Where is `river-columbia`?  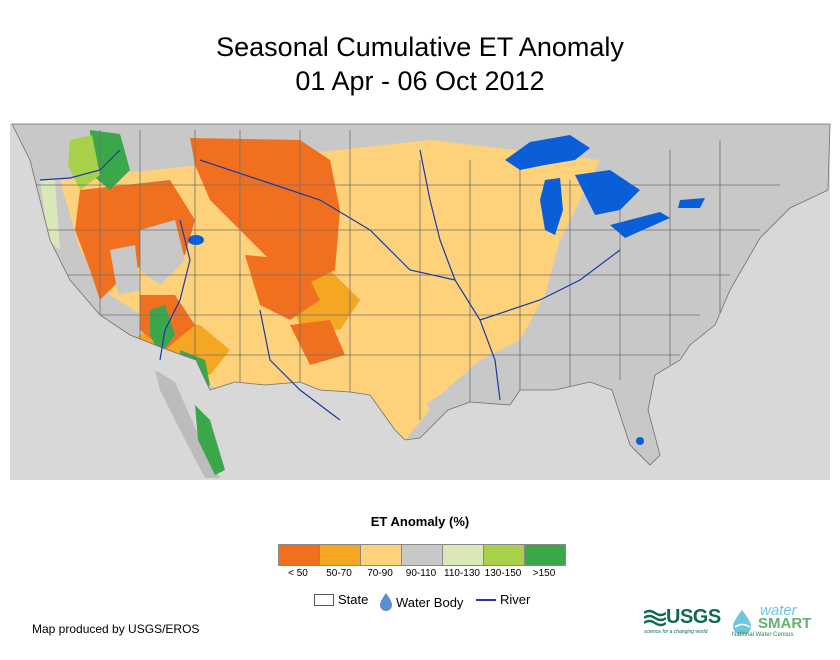
river-columbia is located at coordinates (80, 165).